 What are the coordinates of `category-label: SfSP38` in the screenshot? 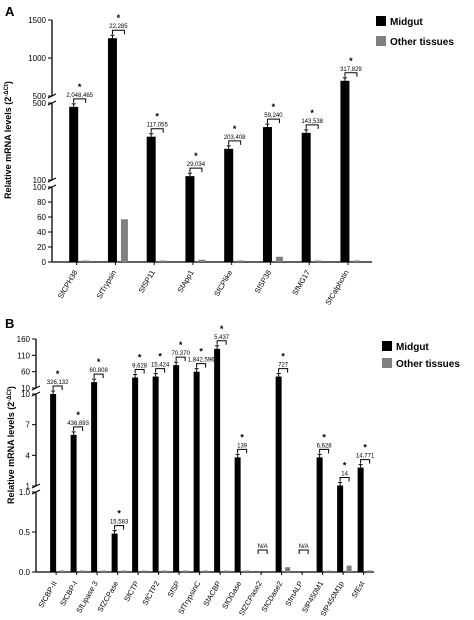 It's located at (263, 282).